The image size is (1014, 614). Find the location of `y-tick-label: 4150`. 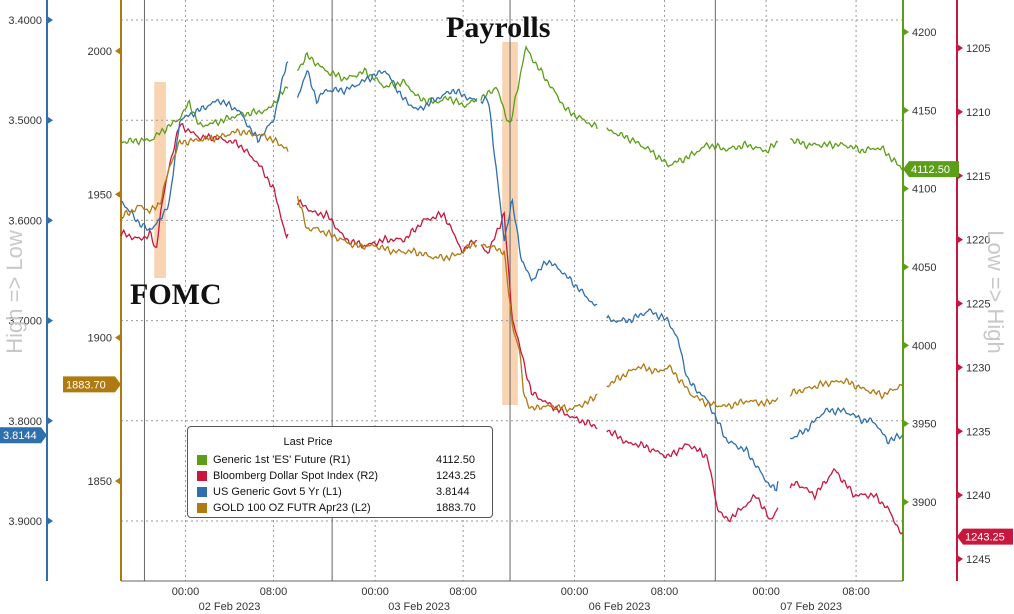

y-tick-label: 4150 is located at coordinates (924, 111).